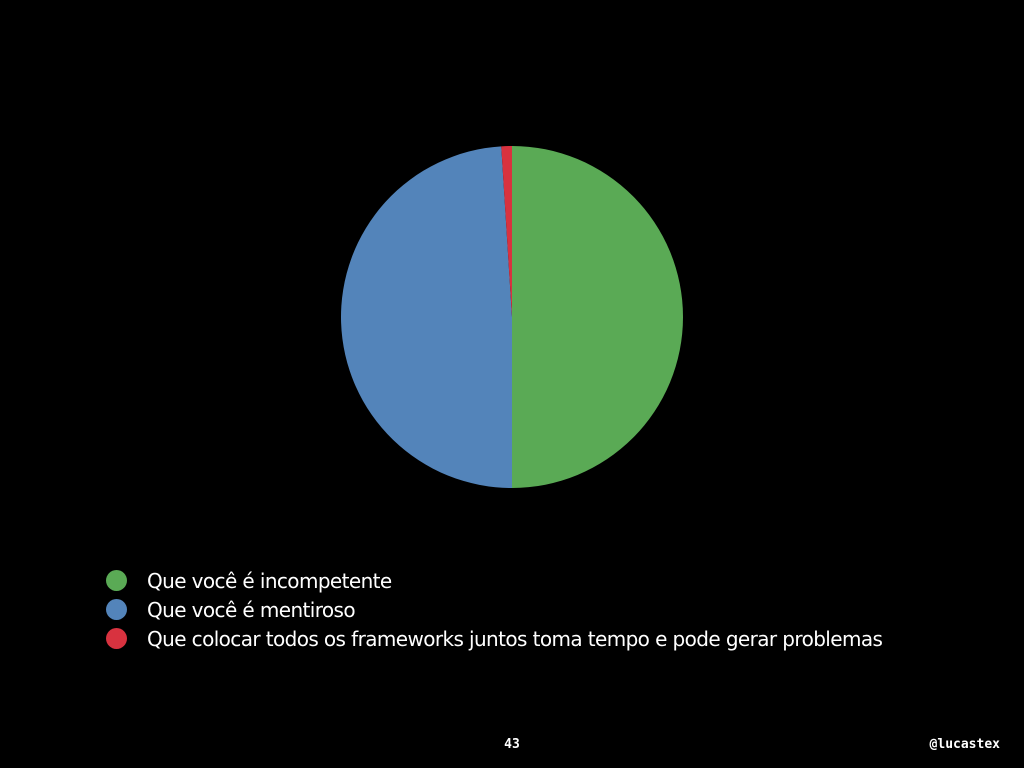 Image resolution: width=1024 pixels, height=768 pixels. I want to click on legend-item-incompetente: Que você é incompetente, so click(494, 580).